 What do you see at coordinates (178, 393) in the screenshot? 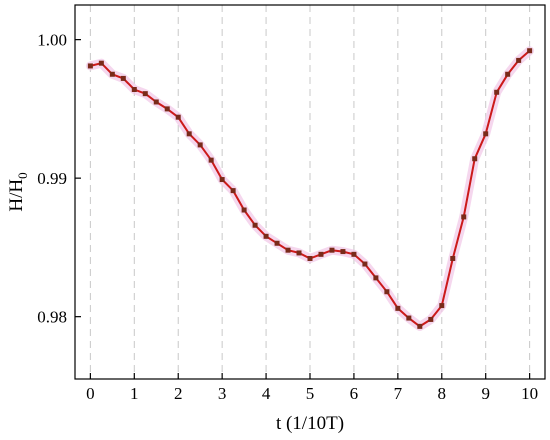
I see `x-tick-label: 2` at bounding box center [178, 393].